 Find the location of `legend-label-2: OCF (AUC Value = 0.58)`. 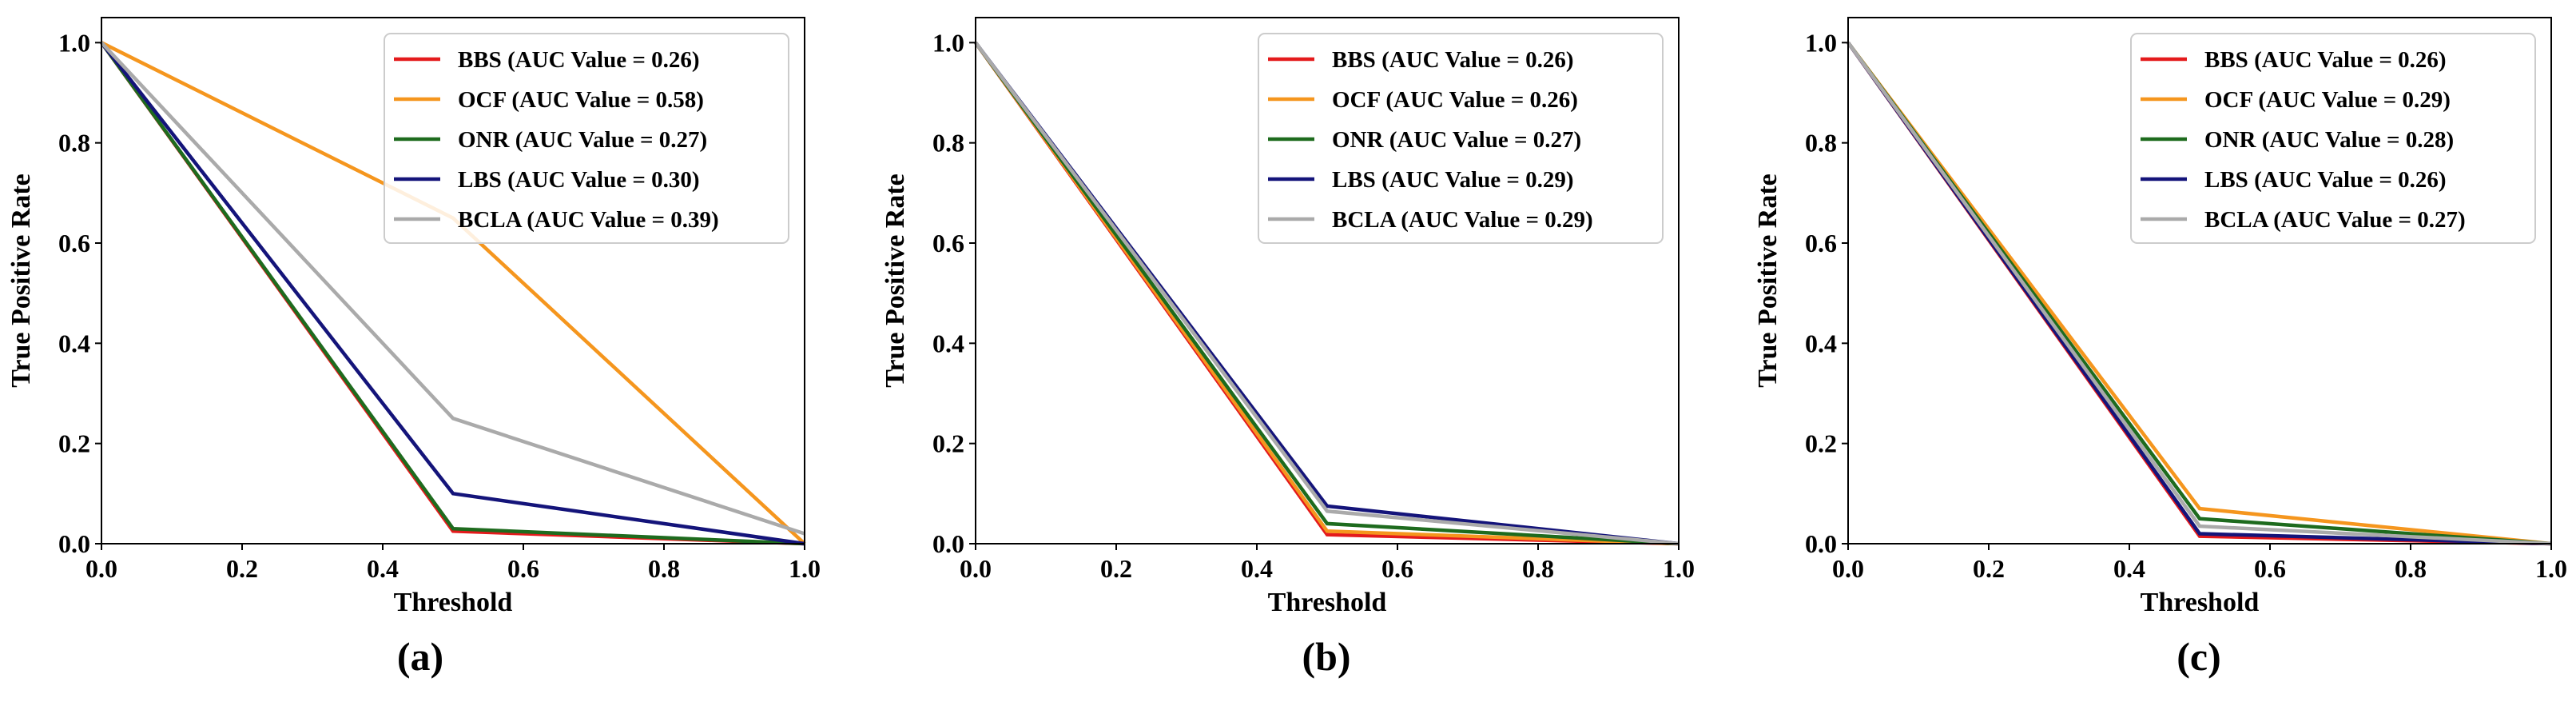

legend-label-2: OCF (AUC Value = 0.58) is located at coordinates (581, 100).